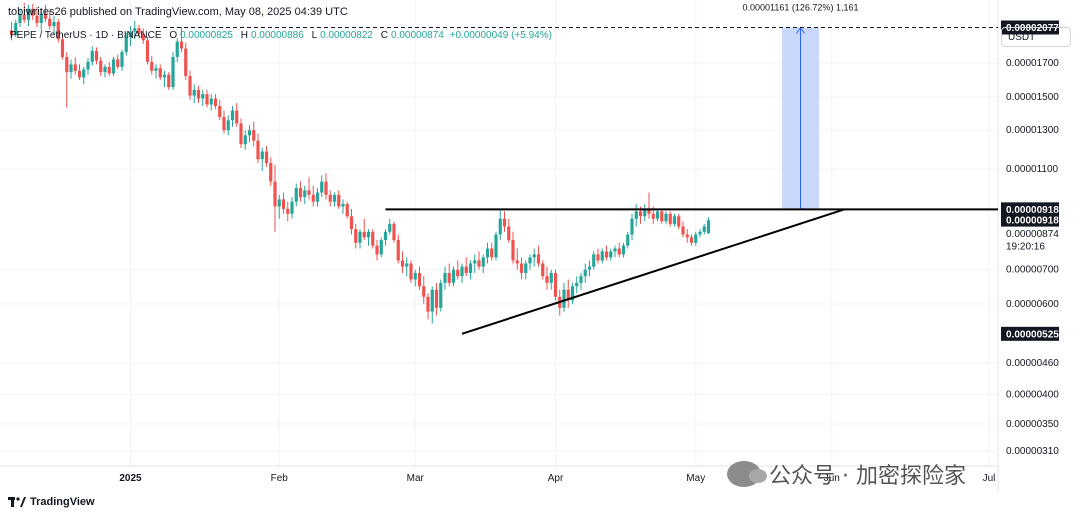  Describe the element at coordinates (801, 8) in the screenshot. I see `measure-label: 0.00001161 (126.72%) 1,161` at that location.